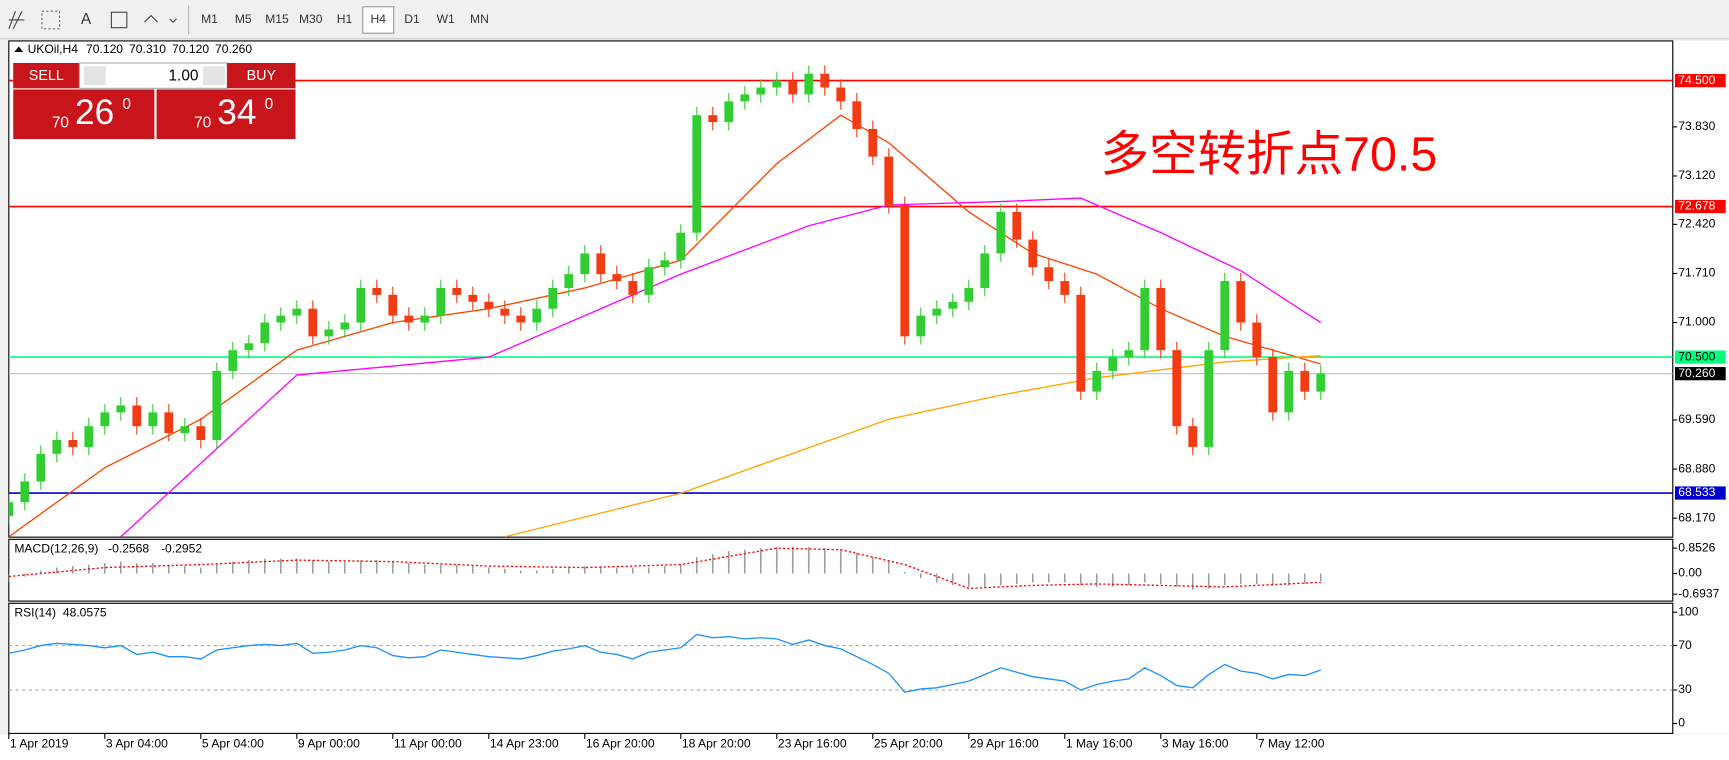 The height and width of the screenshot is (760, 1729). Describe the element at coordinates (1696, 322) in the screenshot. I see `y-tick-label: 71.000` at that location.